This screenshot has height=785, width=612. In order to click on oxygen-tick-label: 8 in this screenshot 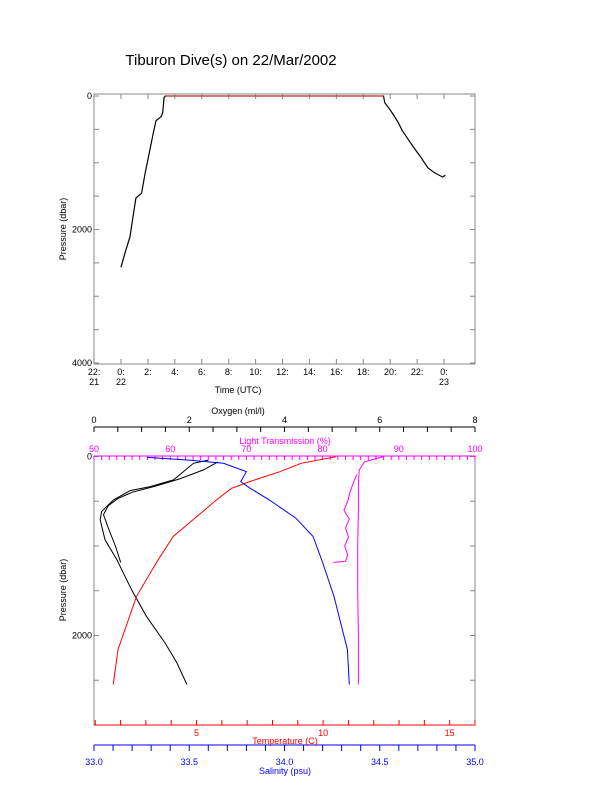, I will do `click(474, 420)`.